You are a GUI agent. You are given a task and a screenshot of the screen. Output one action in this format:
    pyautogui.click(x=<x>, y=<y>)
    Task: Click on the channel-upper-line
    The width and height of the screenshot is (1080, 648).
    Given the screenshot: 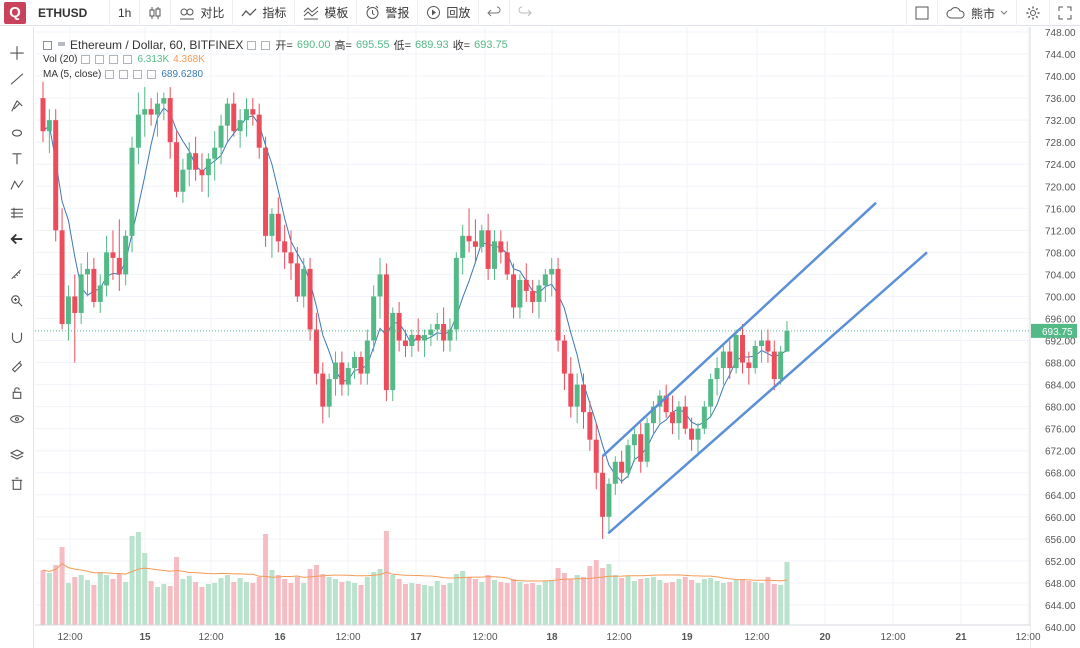 What is the action you would take?
    pyautogui.click(x=739, y=329)
    